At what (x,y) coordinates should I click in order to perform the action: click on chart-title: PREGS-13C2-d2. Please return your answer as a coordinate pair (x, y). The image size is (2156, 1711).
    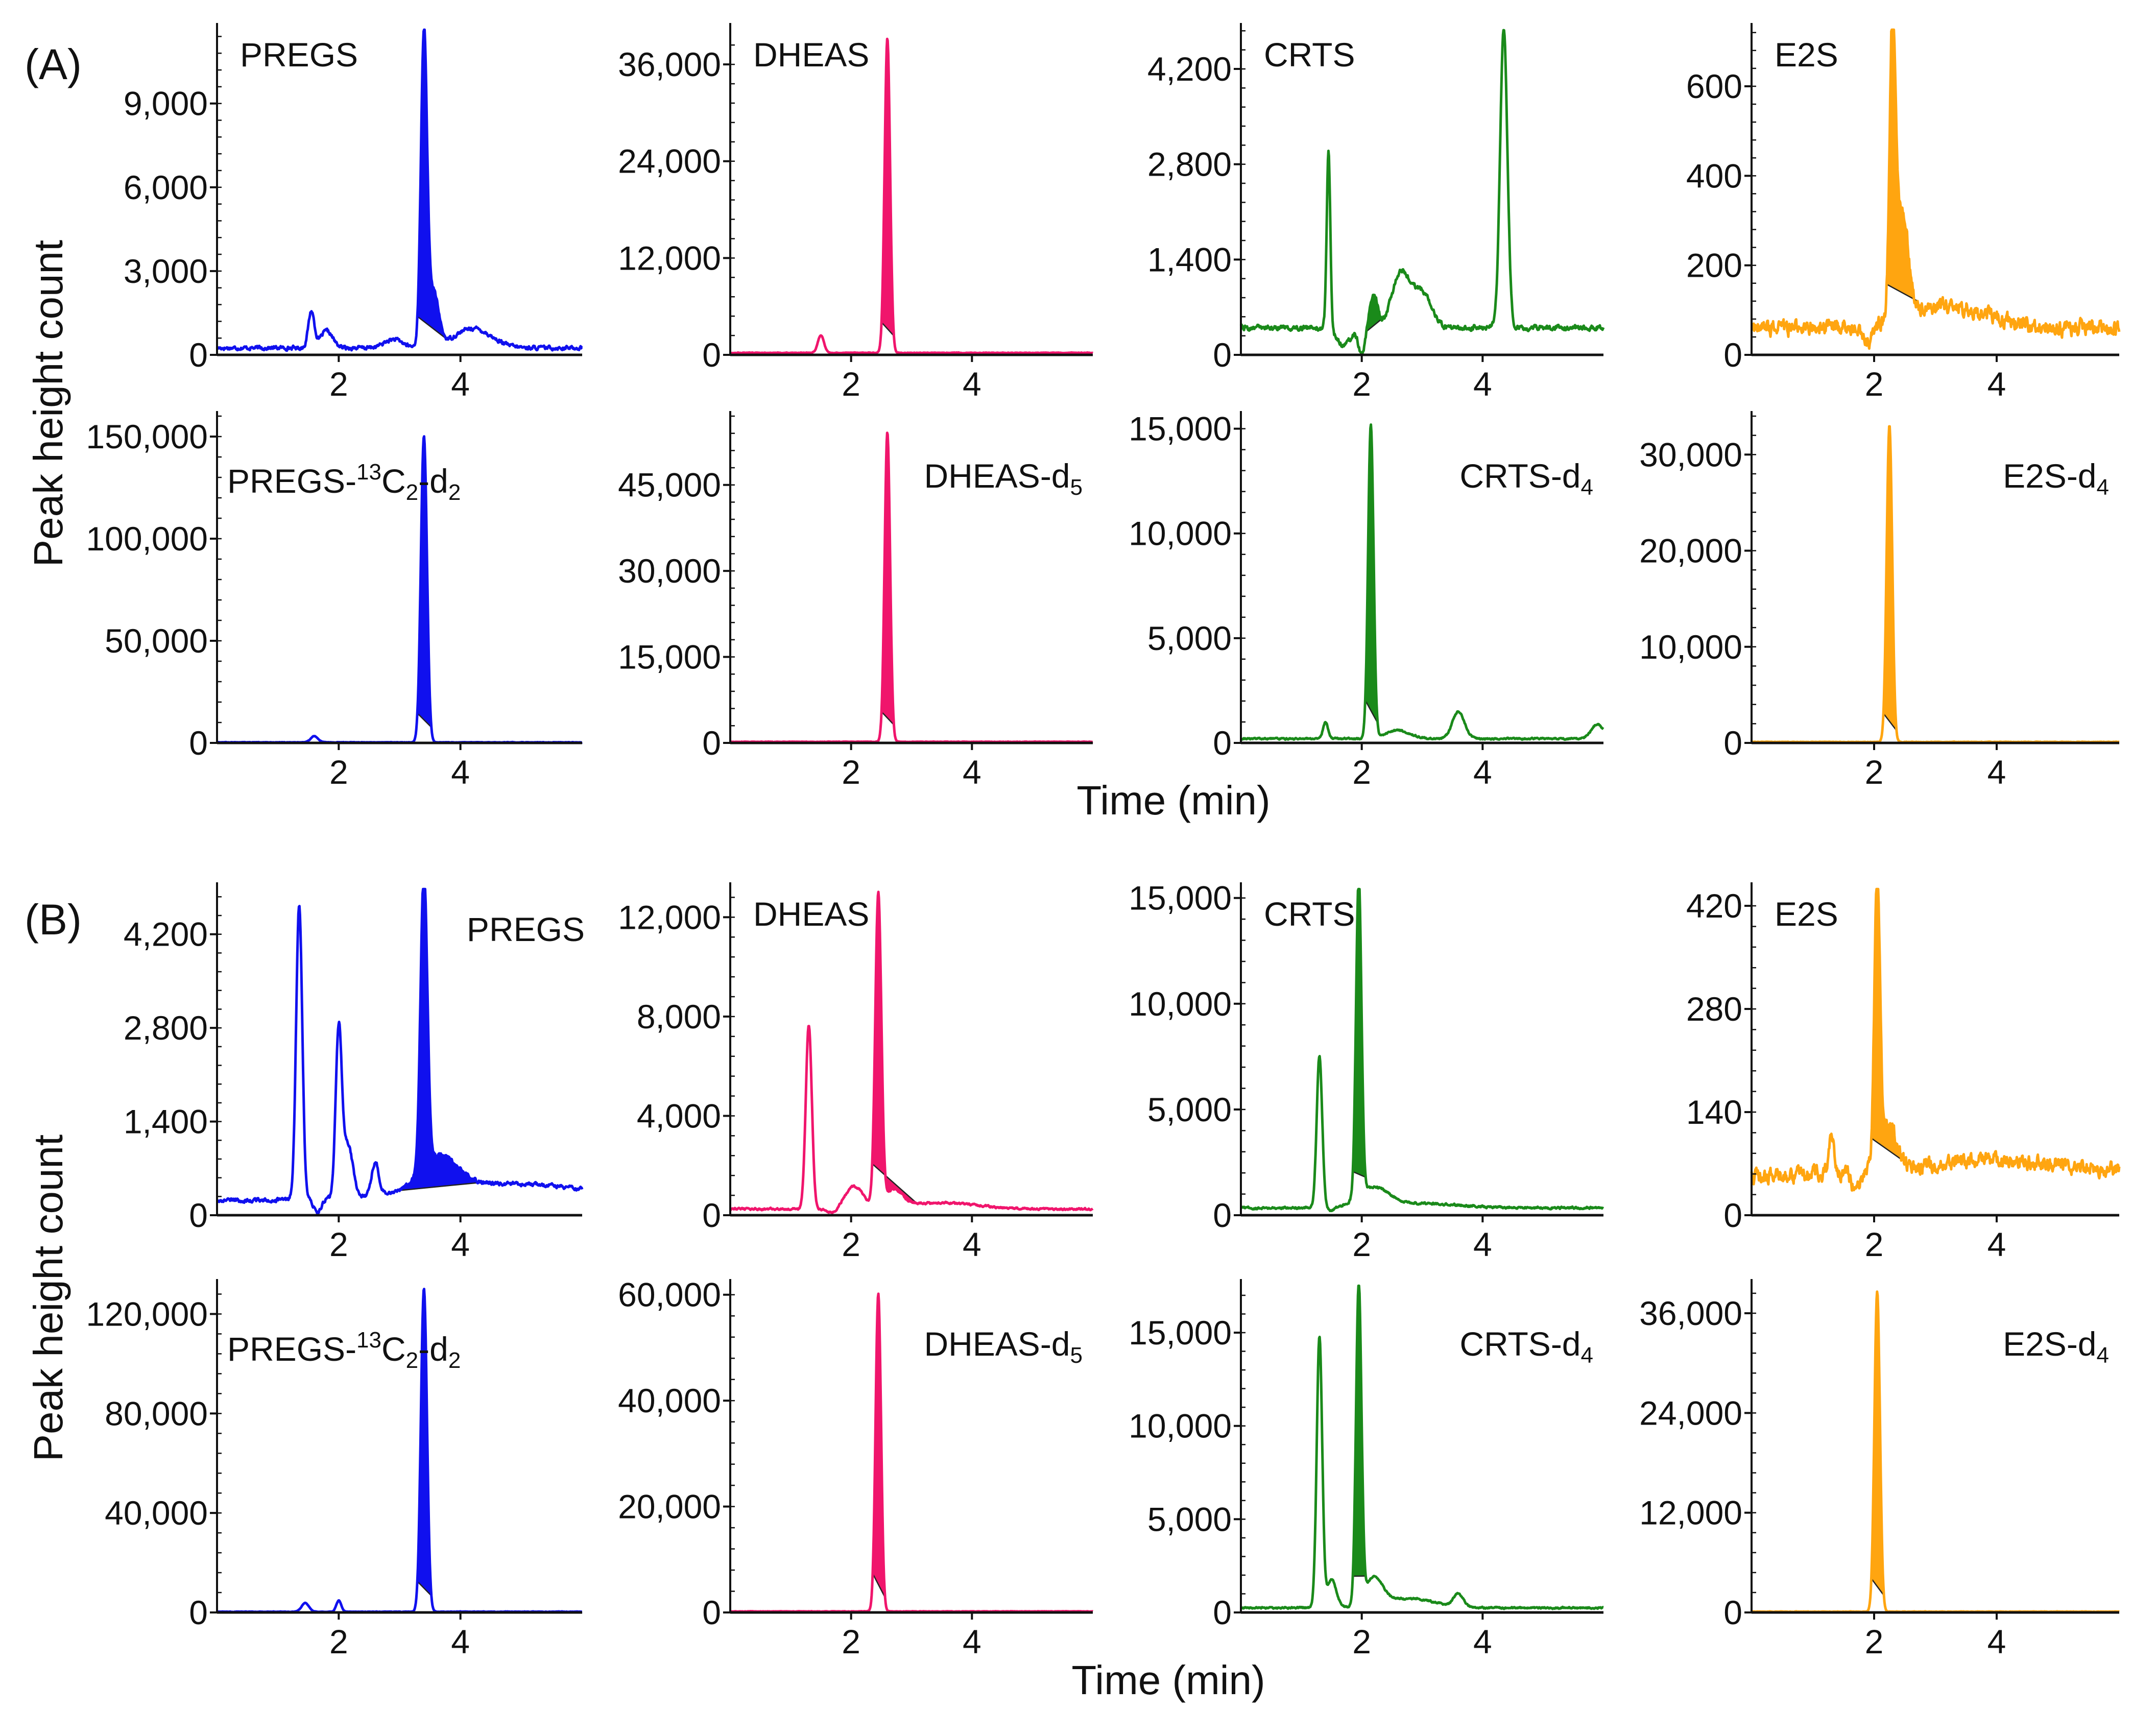
    Looking at the image, I should click on (344, 483).